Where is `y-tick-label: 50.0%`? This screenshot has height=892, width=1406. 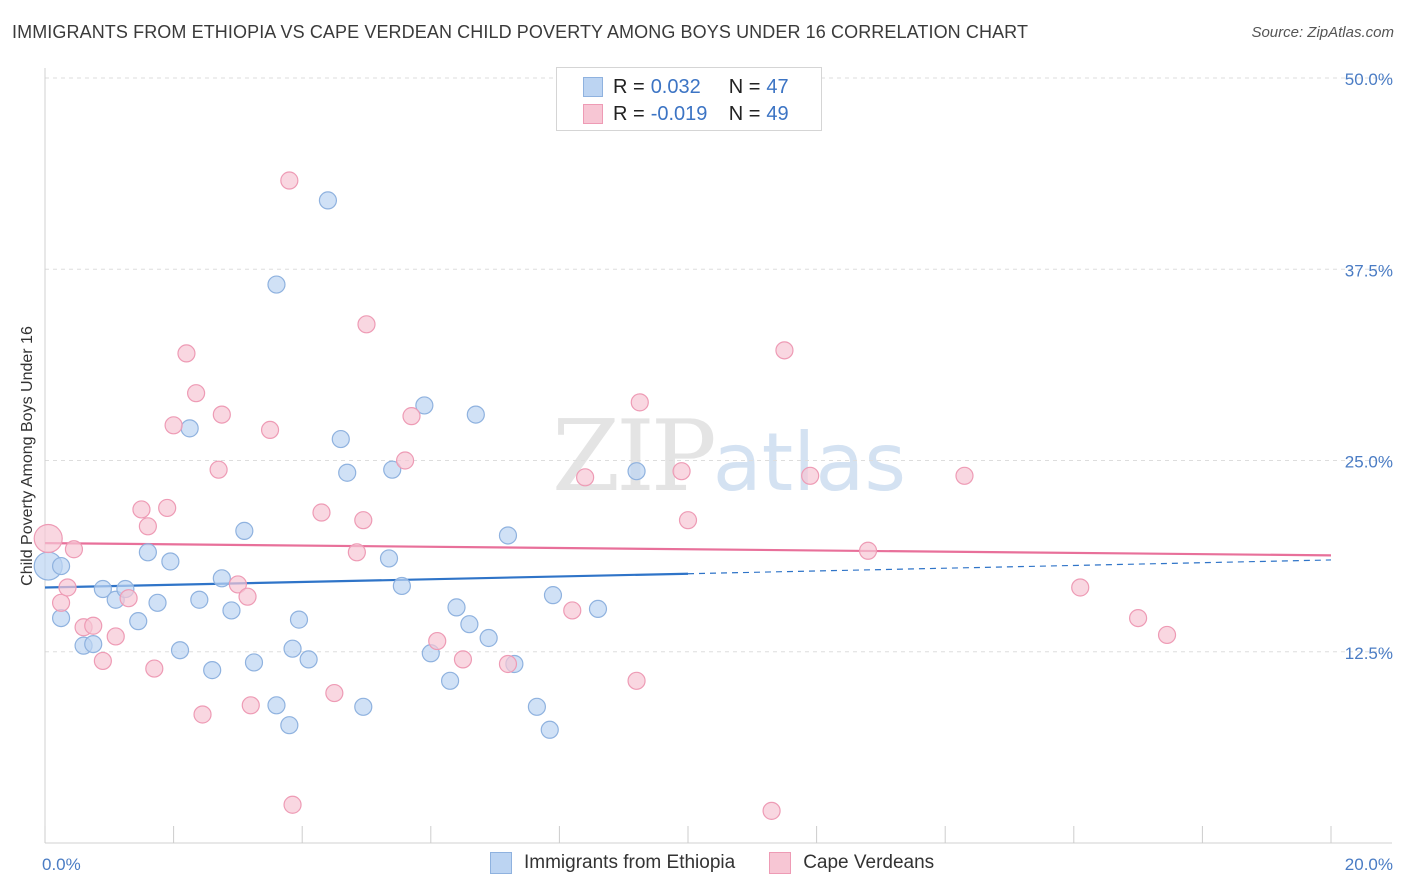 y-tick-label: 50.0% is located at coordinates (1369, 79).